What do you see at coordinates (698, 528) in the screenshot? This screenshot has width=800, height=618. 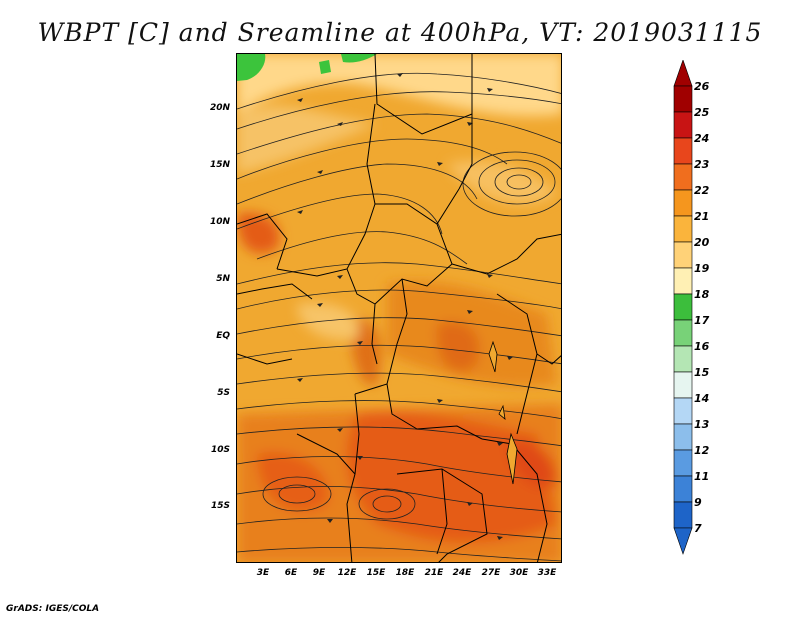 I see `colorbar-label: 7` at bounding box center [698, 528].